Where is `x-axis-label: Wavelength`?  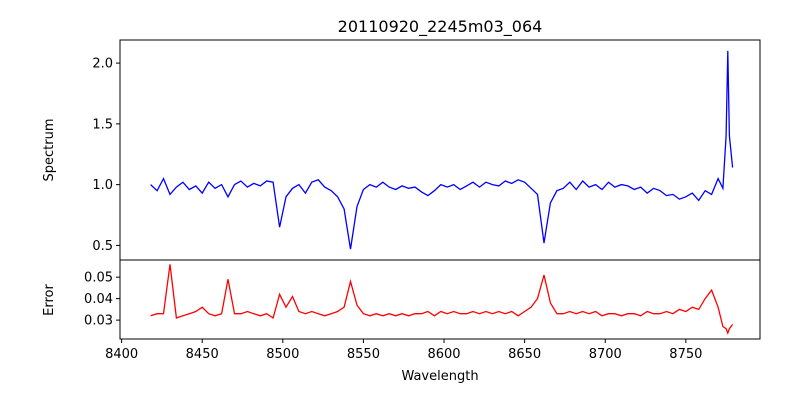
x-axis-label: Wavelength is located at coordinates (439, 376).